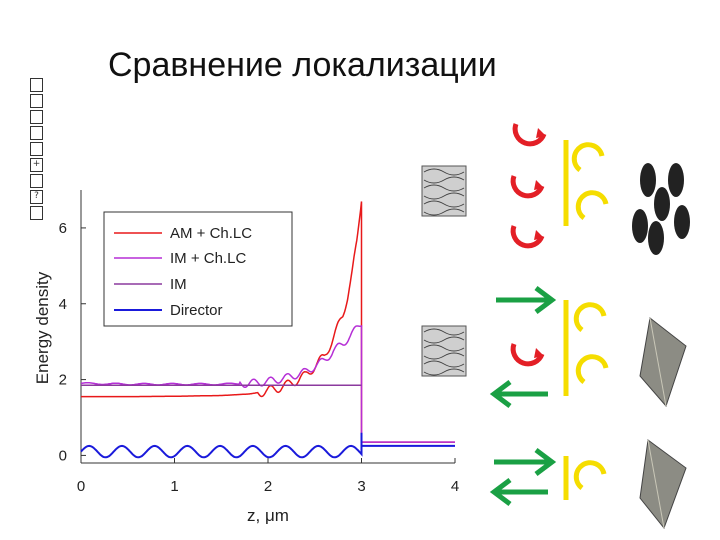 The image size is (720, 540). Describe the element at coordinates (361, 486) in the screenshot. I see `x-tick-label: 3` at that location.